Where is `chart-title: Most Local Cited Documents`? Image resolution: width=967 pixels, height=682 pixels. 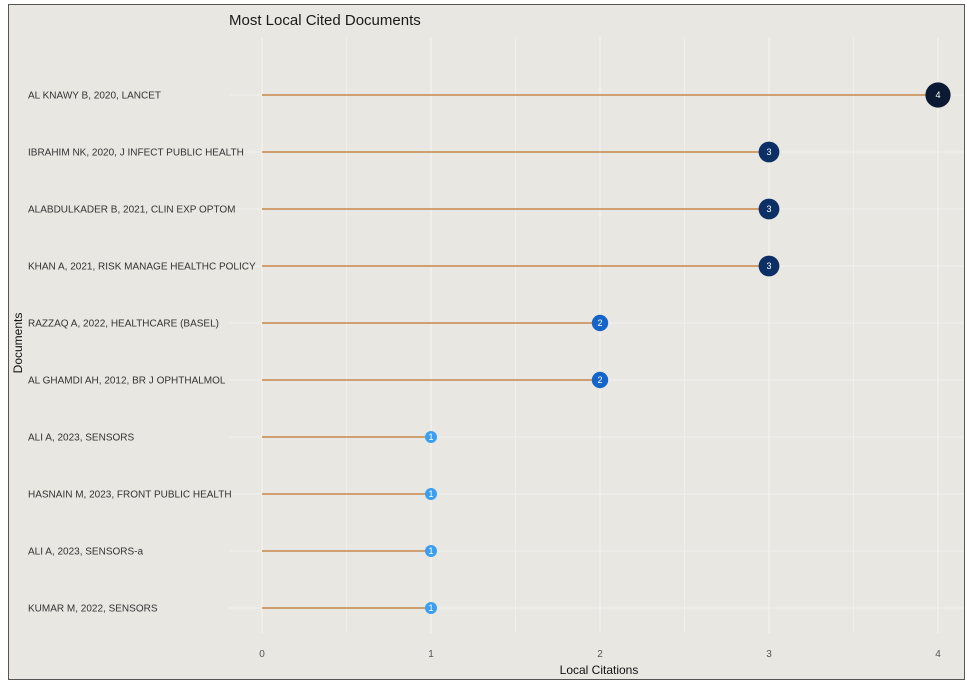
chart-title: Most Local Cited Documents is located at coordinates (325, 20).